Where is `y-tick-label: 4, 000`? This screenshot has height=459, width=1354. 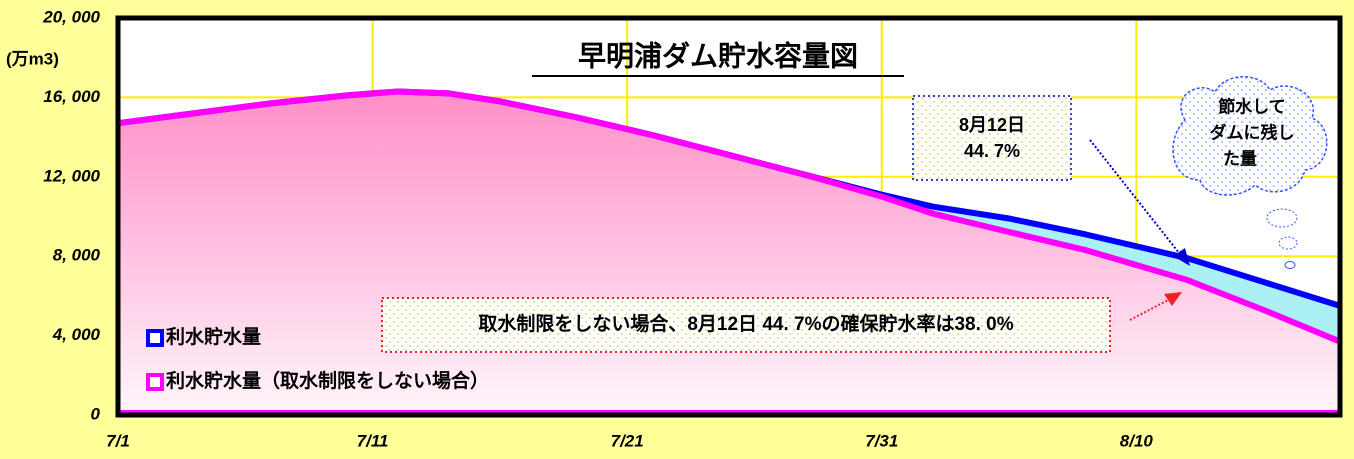
y-tick-label: 4, 000 is located at coordinates (76, 334).